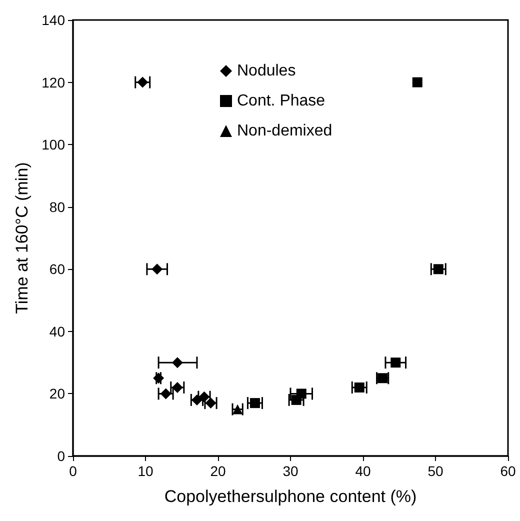 The image size is (520, 521). I want to click on x-tick-label: 50, so click(436, 471).